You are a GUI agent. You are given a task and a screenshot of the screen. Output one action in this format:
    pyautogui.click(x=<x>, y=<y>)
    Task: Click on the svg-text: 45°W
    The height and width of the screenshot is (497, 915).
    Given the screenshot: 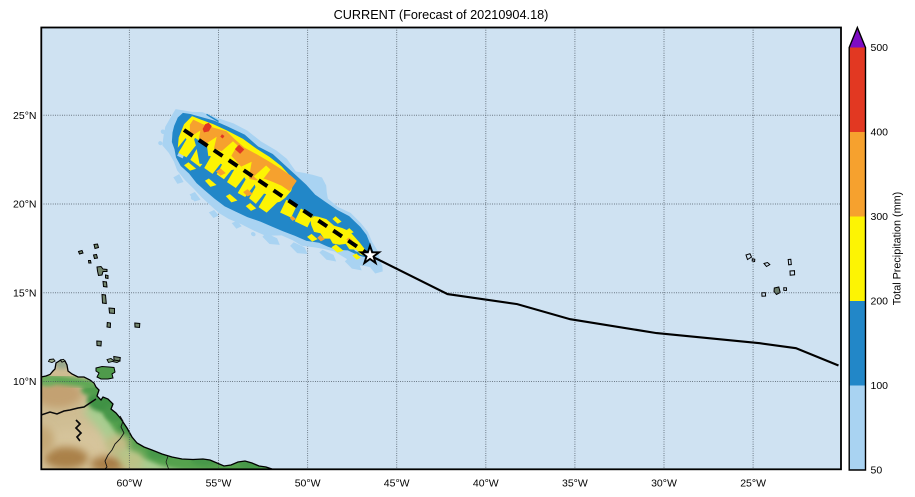 What is the action you would take?
    pyautogui.click(x=397, y=484)
    